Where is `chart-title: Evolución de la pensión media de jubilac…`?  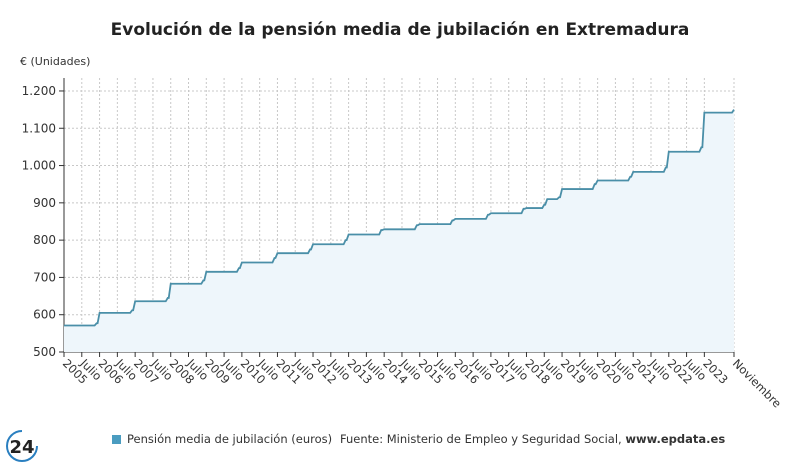
chart-title: Evolución de la pensión media de jubilac… is located at coordinates (400, 30).